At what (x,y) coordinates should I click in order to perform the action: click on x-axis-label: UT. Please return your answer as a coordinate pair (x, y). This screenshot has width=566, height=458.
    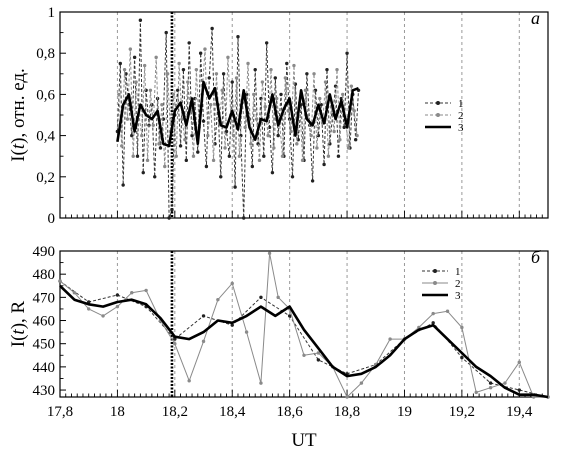
    Looking at the image, I should click on (304, 440).